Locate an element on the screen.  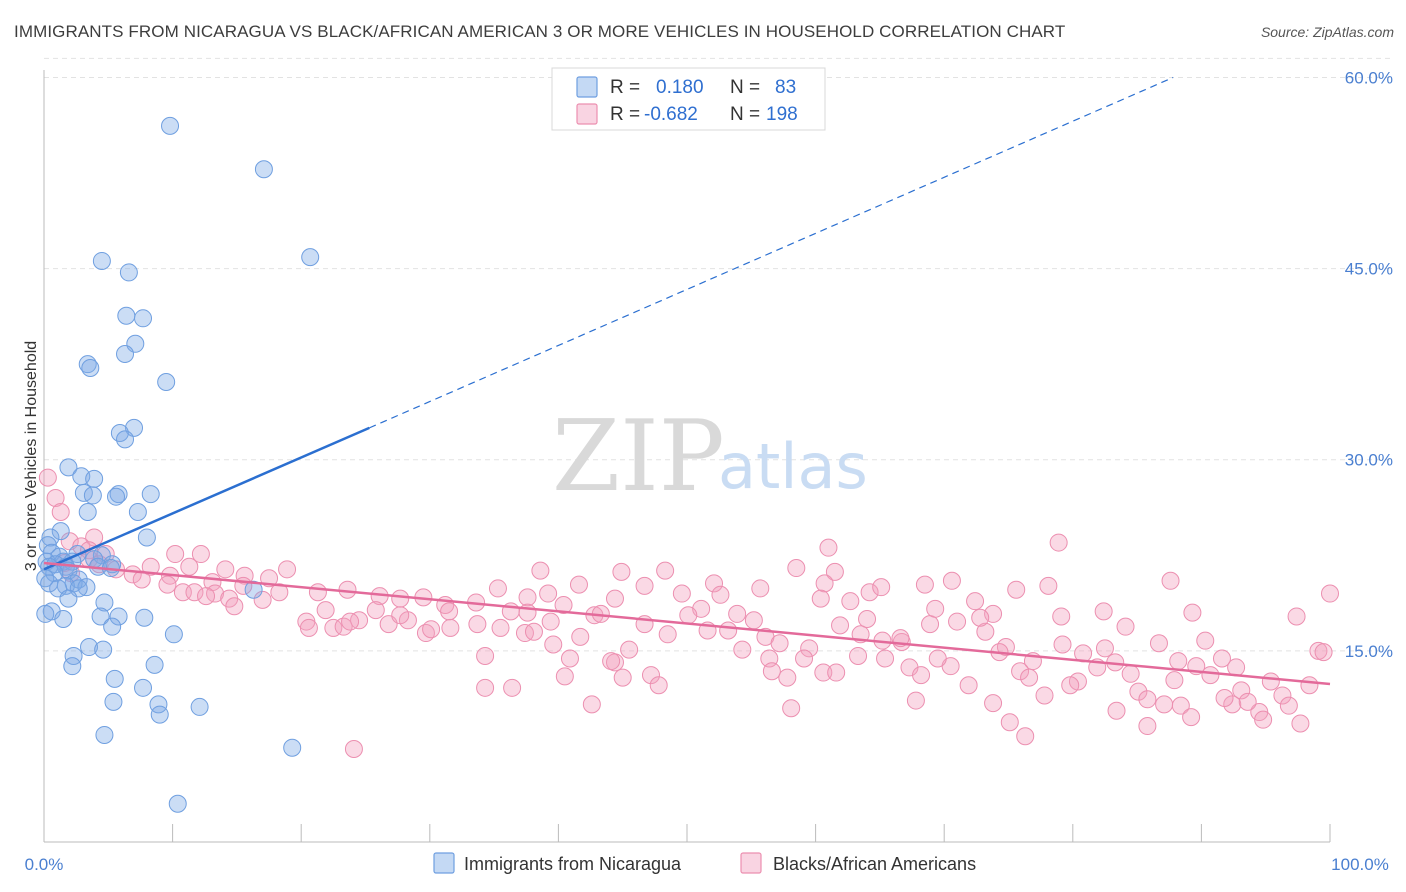
bottom-legend-swatch-blacks is located at coordinates (751, 863).